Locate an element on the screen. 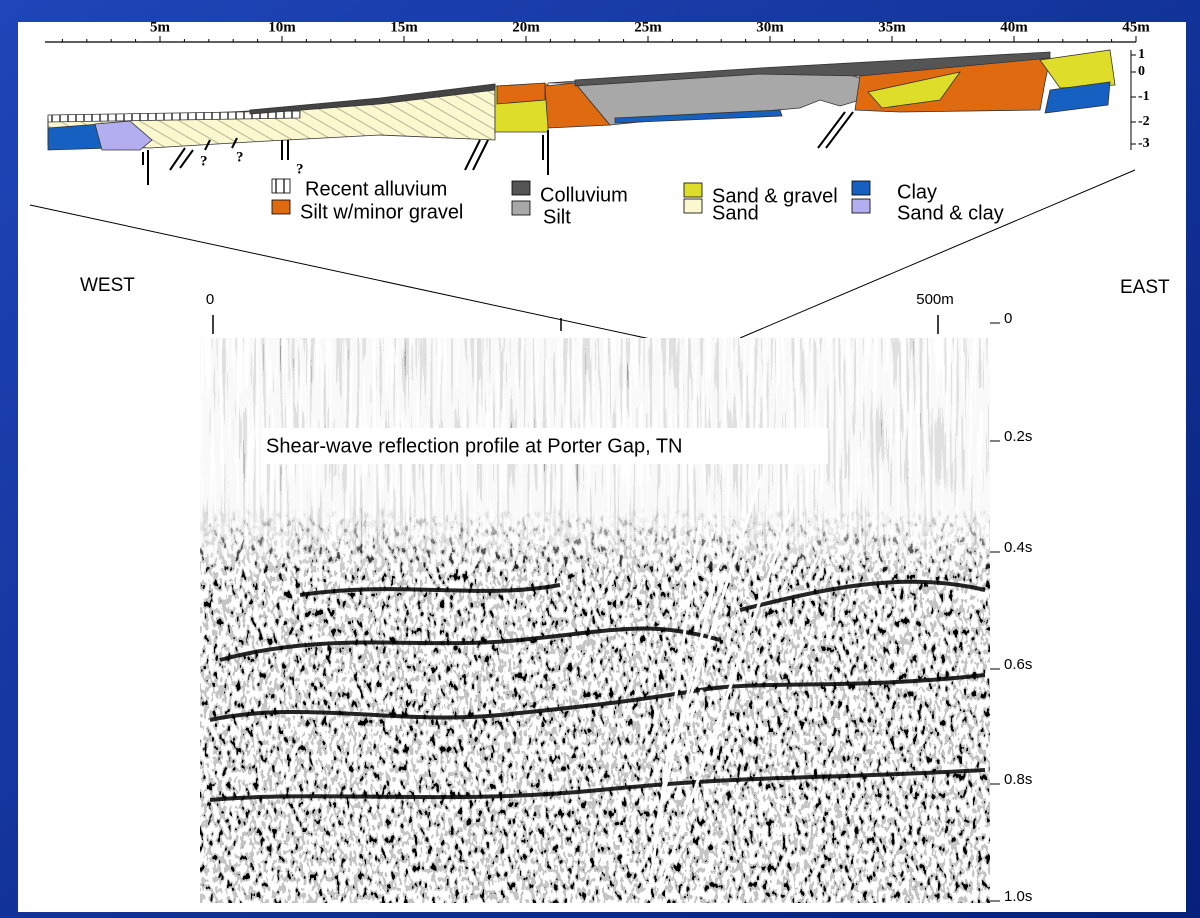 This screenshot has height=918, width=1200. depth-label: 1 is located at coordinates (1141, 54).